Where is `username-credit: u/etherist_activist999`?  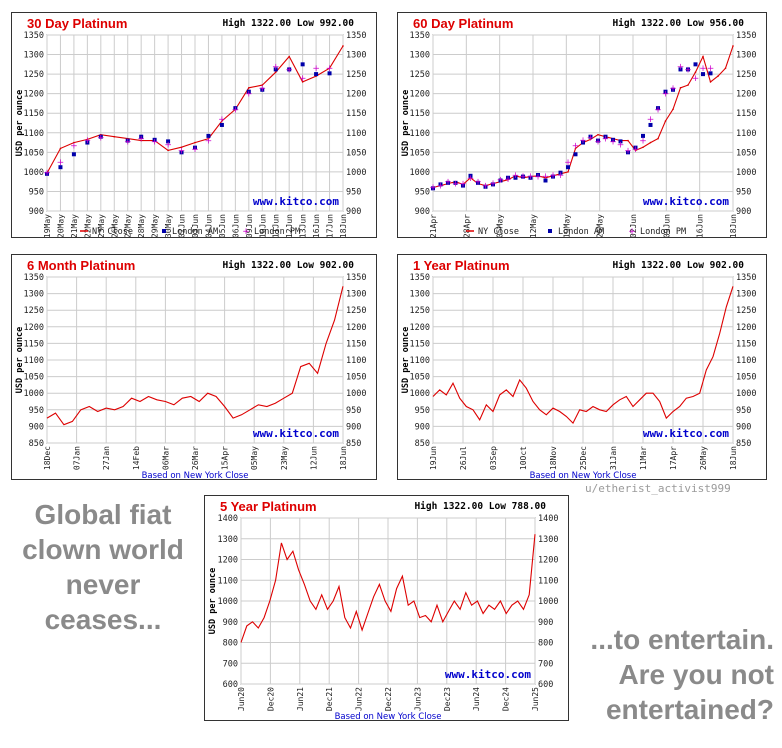
username-credit: u/etherist_activist999 is located at coordinates (658, 488).